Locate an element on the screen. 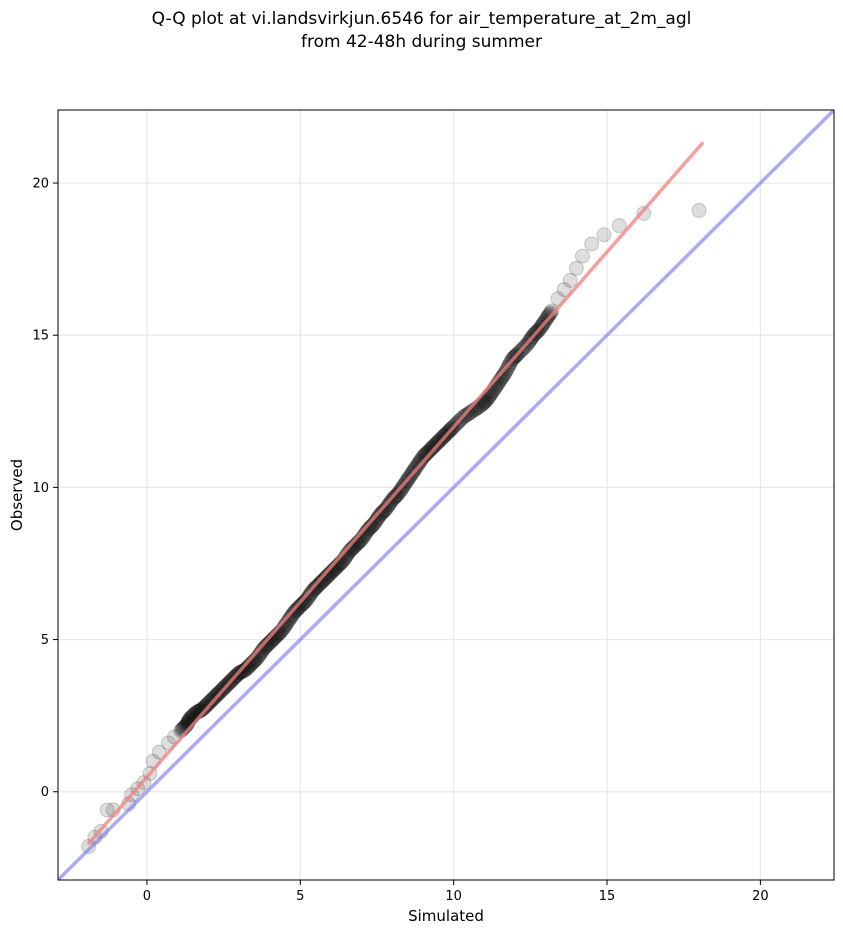 Image resolution: width=843 pixels, height=934 pixels. y-tick-label: 0 is located at coordinates (45, 792).